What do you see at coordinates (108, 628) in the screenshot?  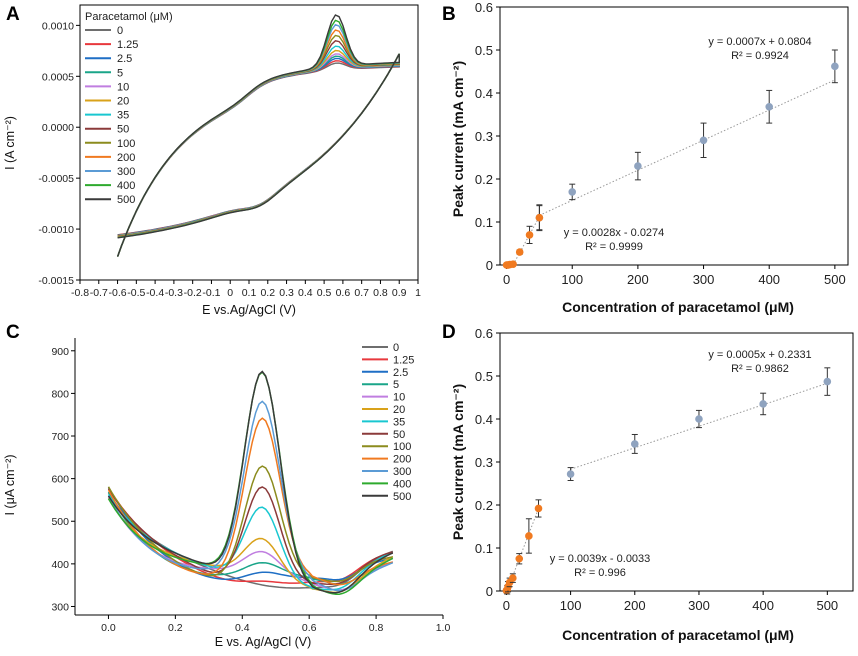 I see `panel-c-x-tick-label: 0.0` at bounding box center [108, 628].